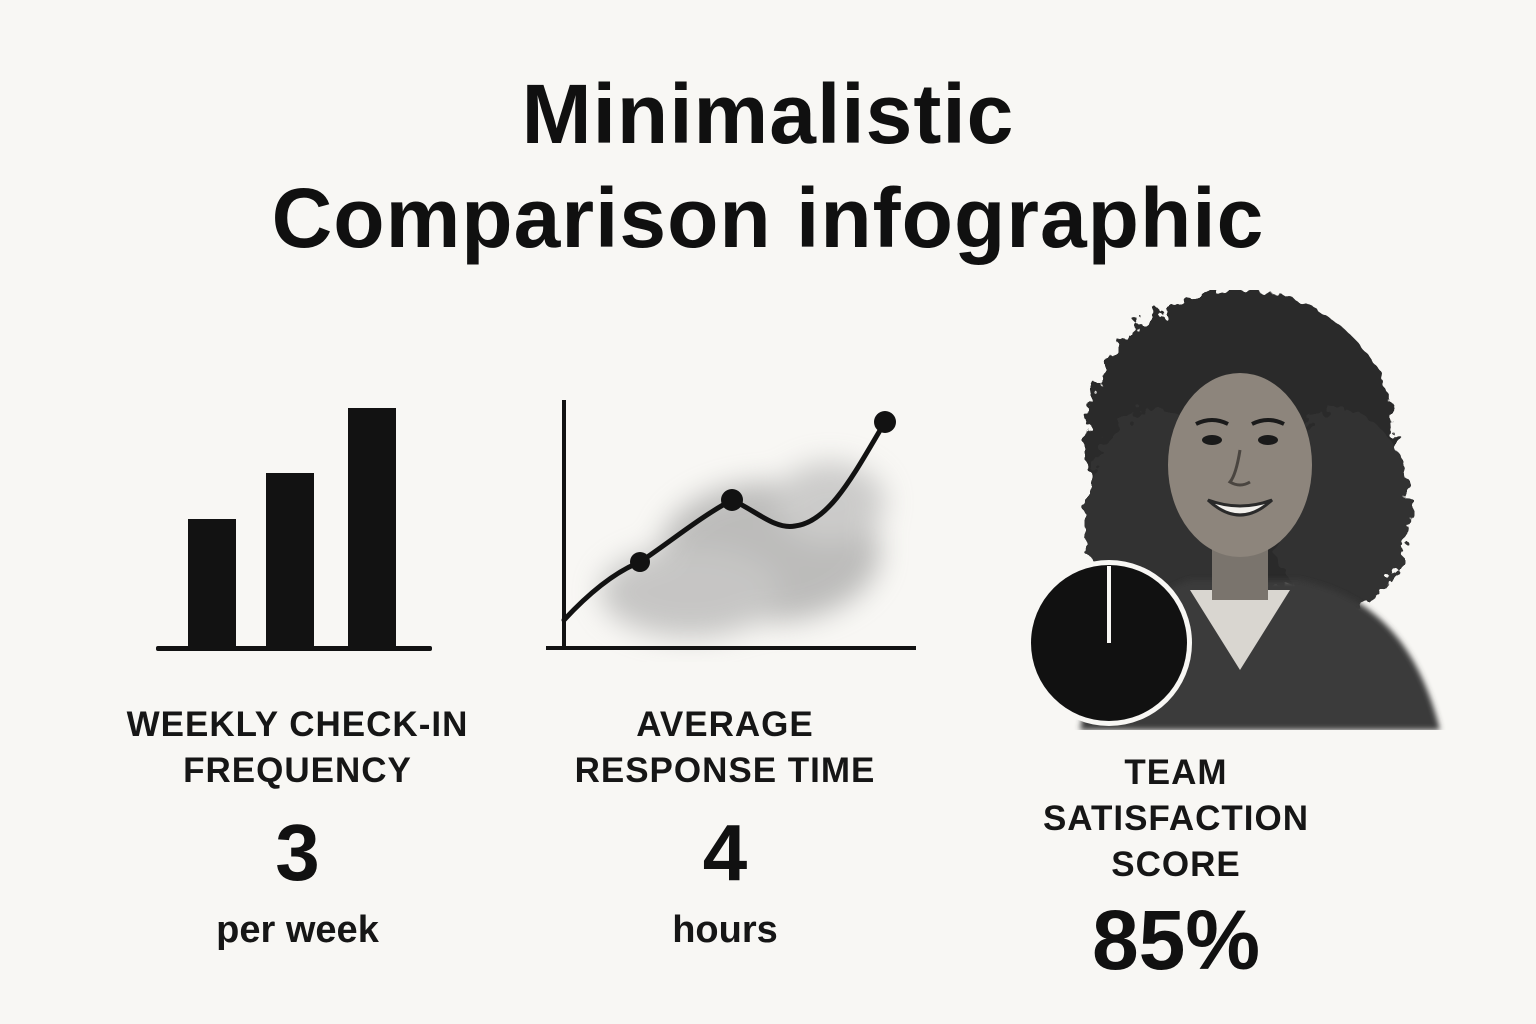 This screenshot has width=1536, height=1024. What do you see at coordinates (768, 218) in the screenshot?
I see `title-line-2: Comparison infographic` at bounding box center [768, 218].